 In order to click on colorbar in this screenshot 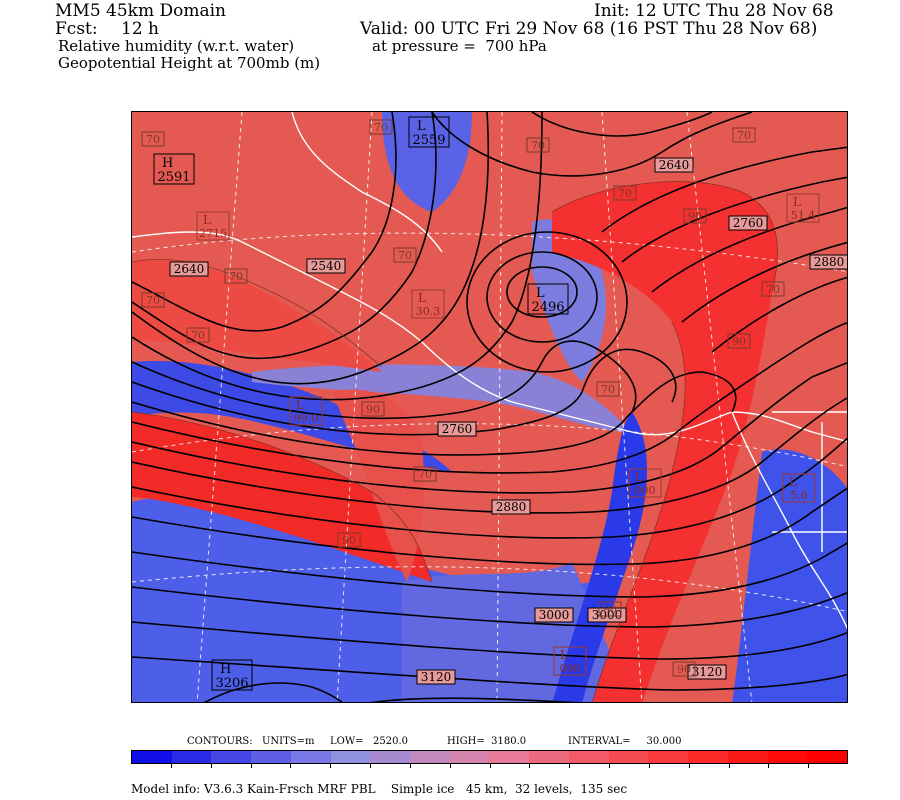, I will do `click(489, 757)`.